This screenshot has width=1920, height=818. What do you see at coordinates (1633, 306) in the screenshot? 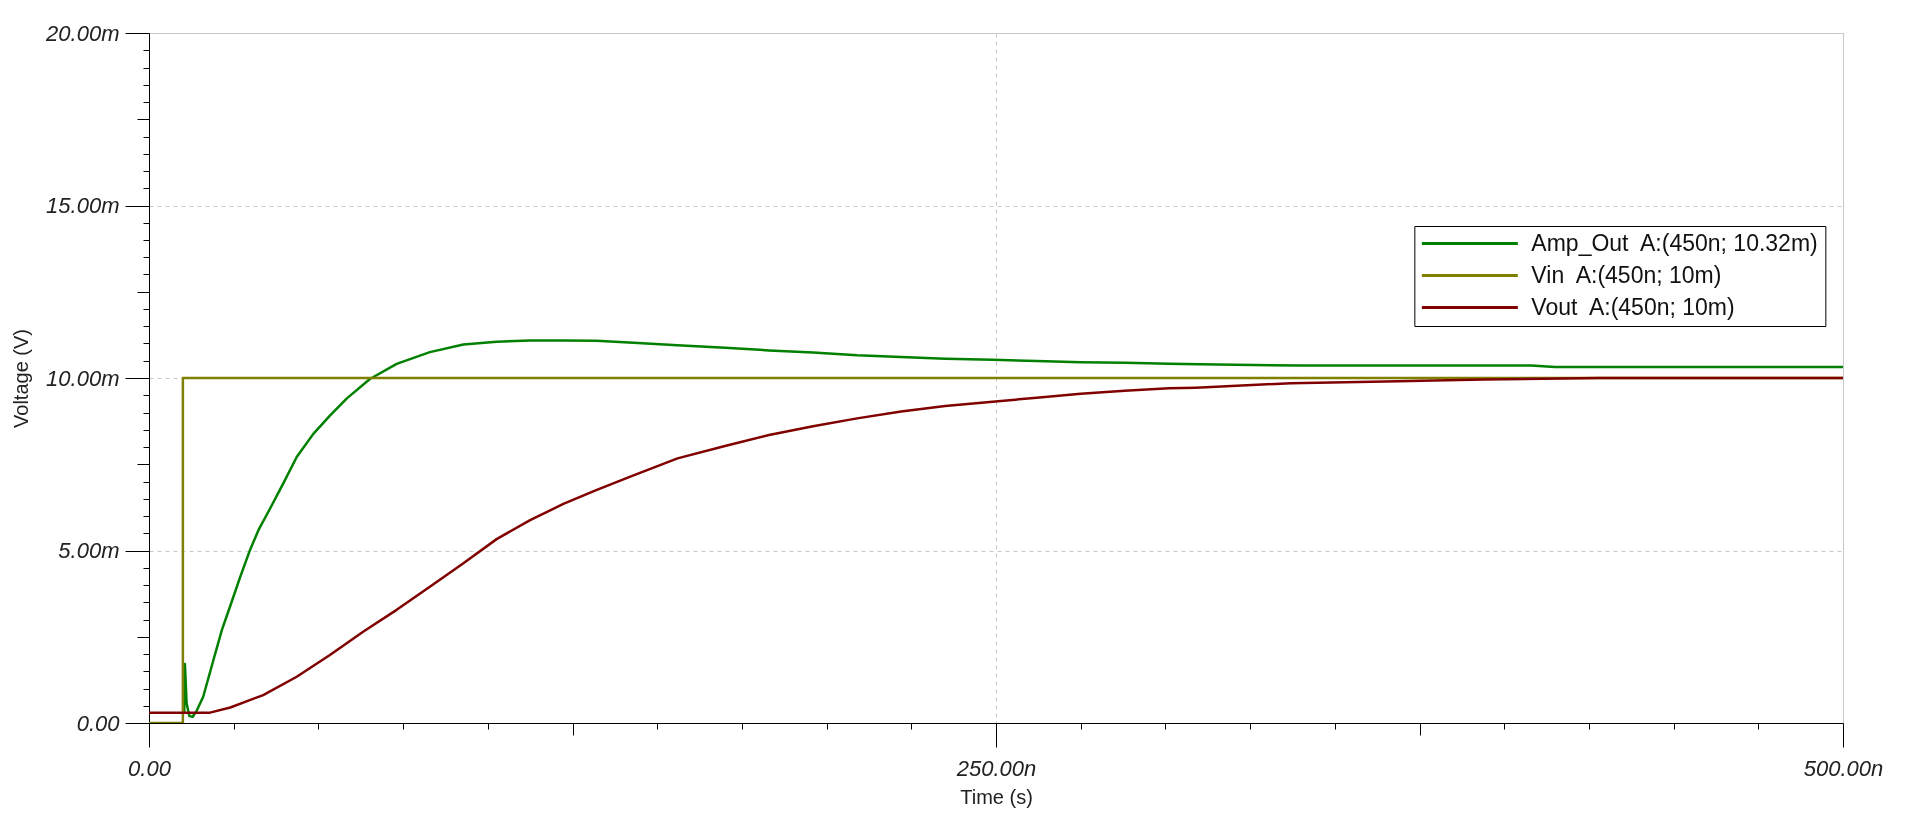
I see `legend-label: Vout A:(450n; 10m)` at bounding box center [1633, 306].